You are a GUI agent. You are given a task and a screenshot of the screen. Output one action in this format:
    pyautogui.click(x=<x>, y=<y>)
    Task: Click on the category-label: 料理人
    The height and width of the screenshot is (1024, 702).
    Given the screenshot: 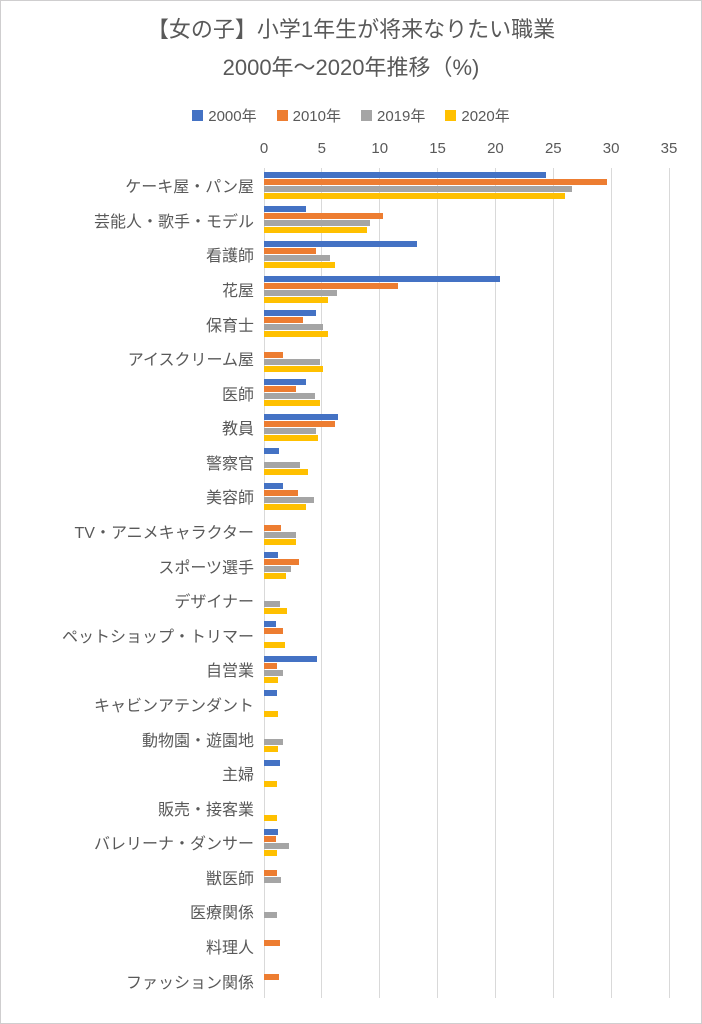 What is the action you would take?
    pyautogui.click(x=229, y=948)
    